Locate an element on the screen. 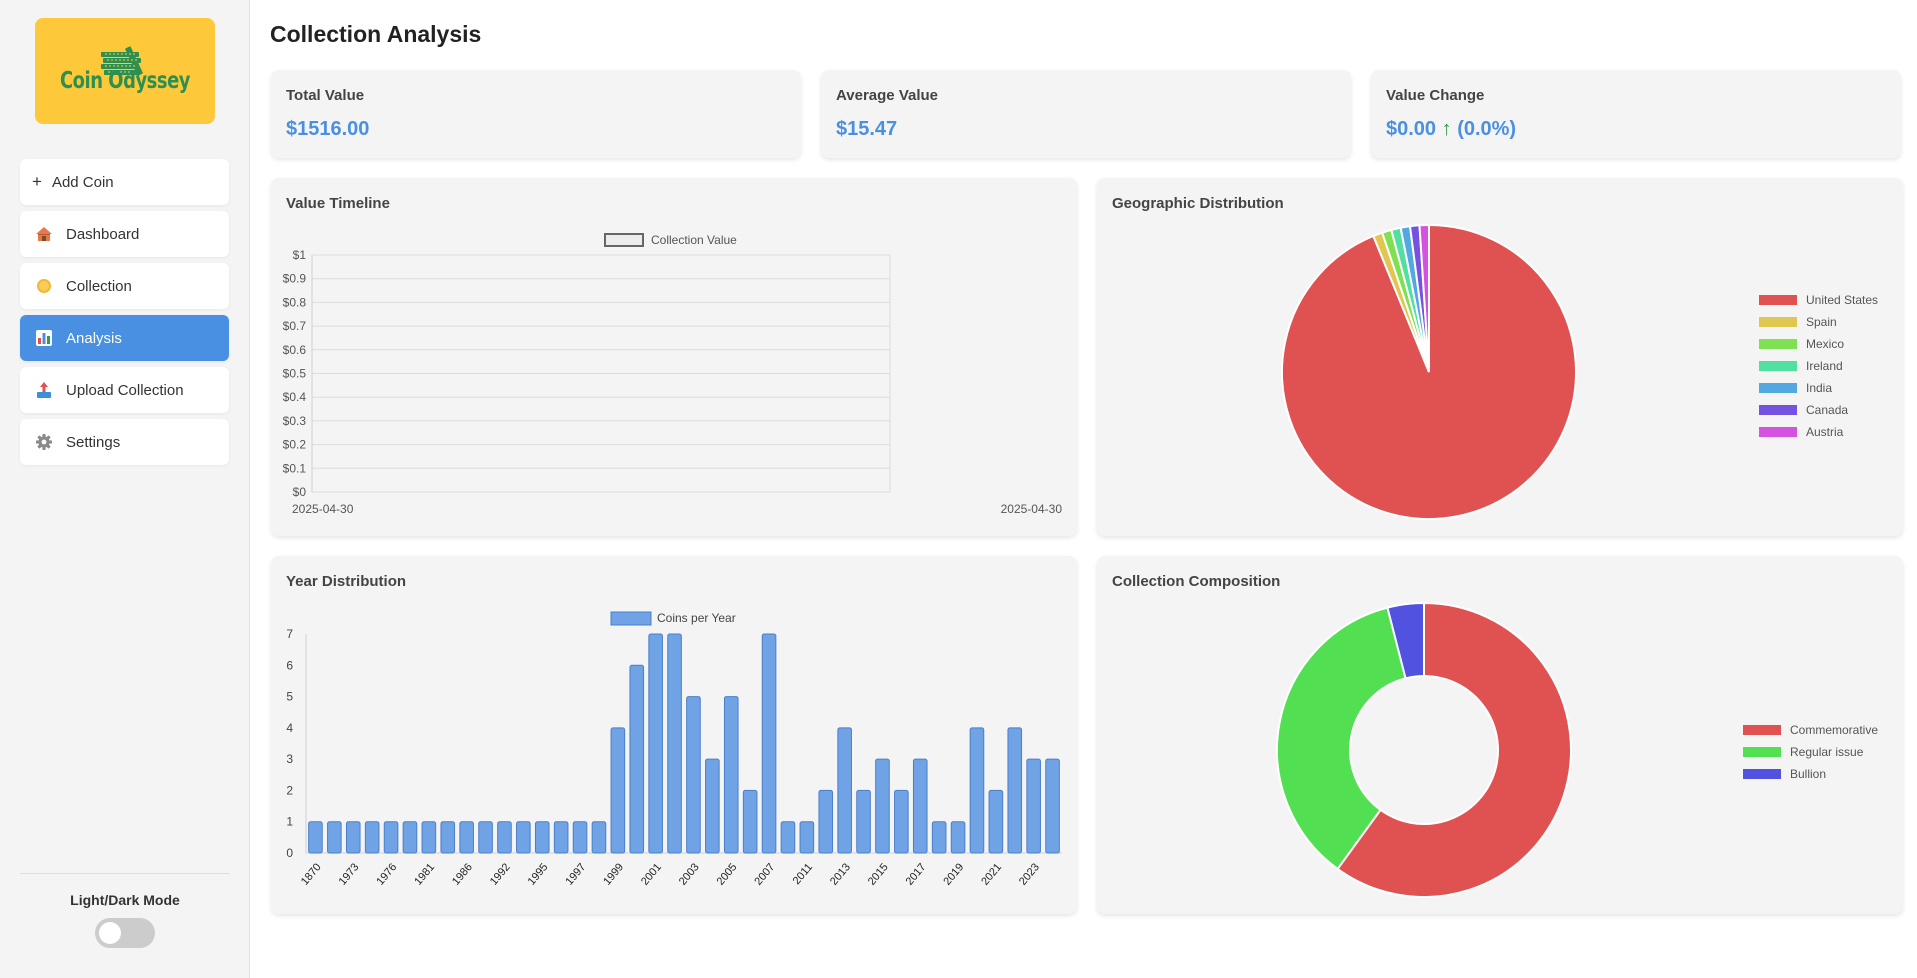 This screenshot has width=1917, height=978. doughnut-segment is located at coordinates (1454, 749).